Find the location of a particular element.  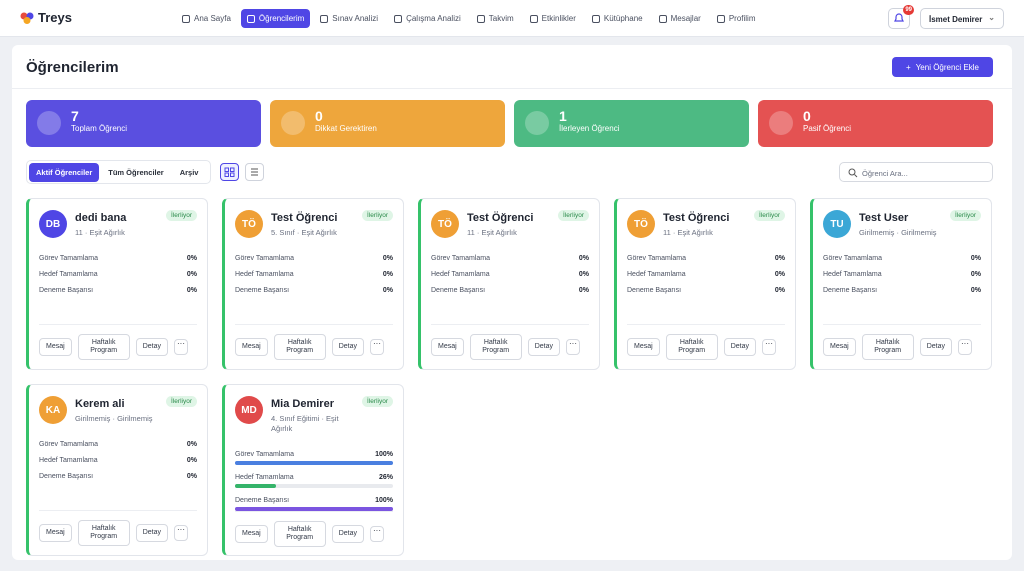

page-title: Öğrencilerim is located at coordinates (72, 67).